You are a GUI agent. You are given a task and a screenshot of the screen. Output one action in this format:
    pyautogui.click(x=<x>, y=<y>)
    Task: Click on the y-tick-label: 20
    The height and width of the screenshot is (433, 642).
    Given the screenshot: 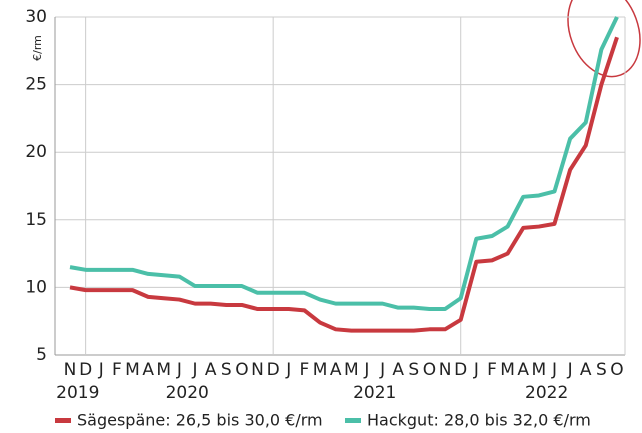 What is the action you would take?
    pyautogui.click(x=36, y=152)
    